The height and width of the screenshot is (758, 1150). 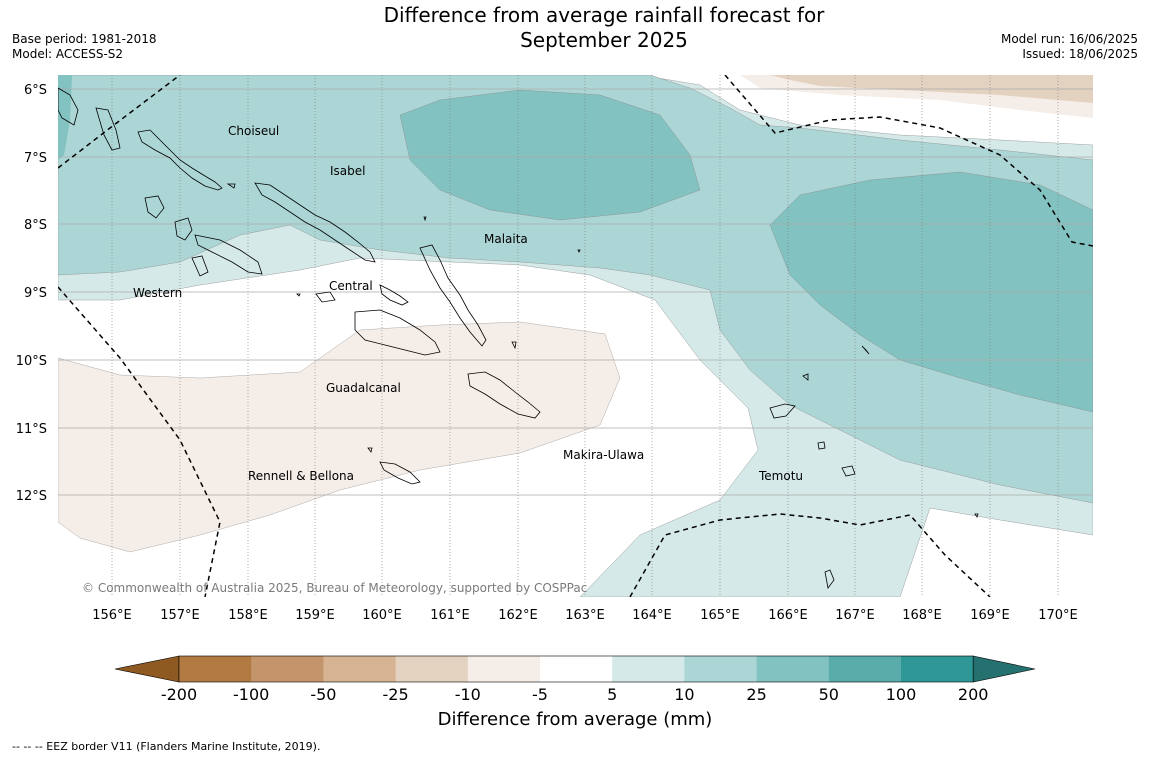 I want to click on lat-label: 10°S, so click(x=31, y=361).